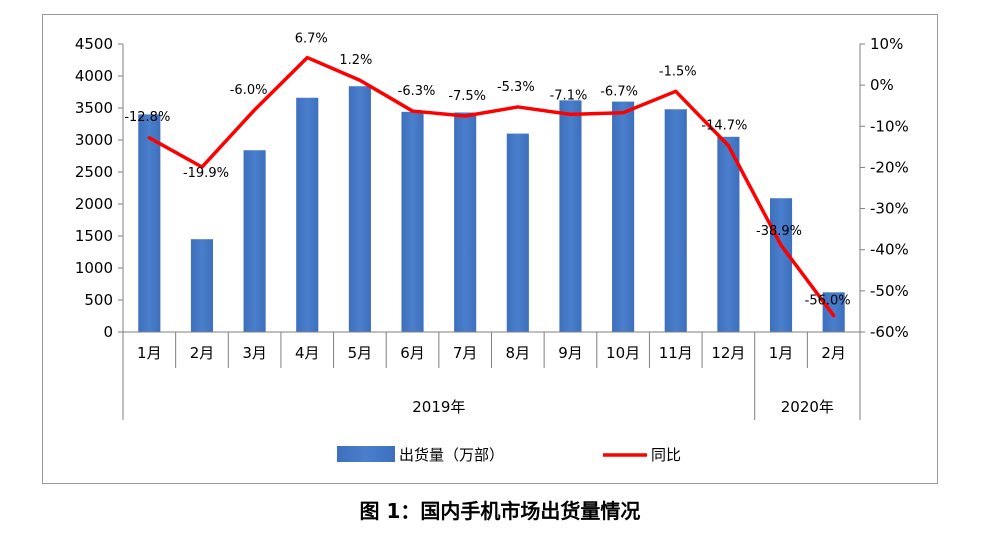 The height and width of the screenshot is (536, 1000). Describe the element at coordinates (518, 353) in the screenshot. I see `category-label: 8月` at that location.